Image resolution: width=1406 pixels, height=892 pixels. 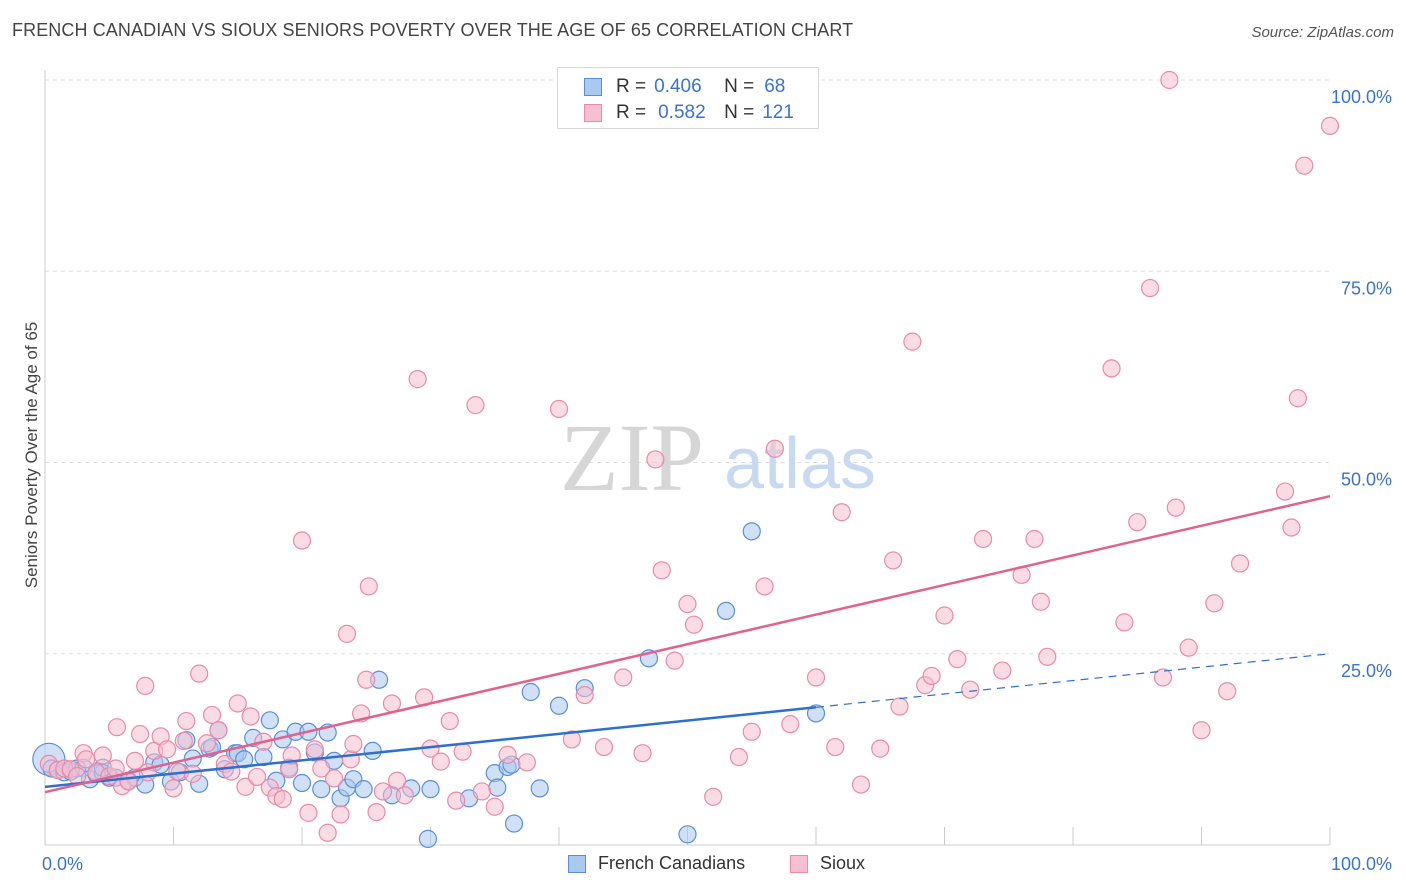 I want to click on stats-legend: R = 0.406 N = 68 R = 0.582 N = 121, so click(x=688, y=98).